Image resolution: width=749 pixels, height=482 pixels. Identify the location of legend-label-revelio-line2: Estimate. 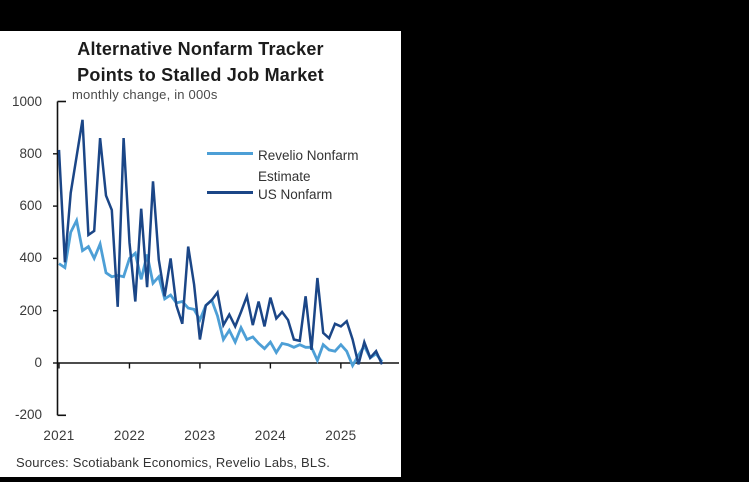
(284, 176).